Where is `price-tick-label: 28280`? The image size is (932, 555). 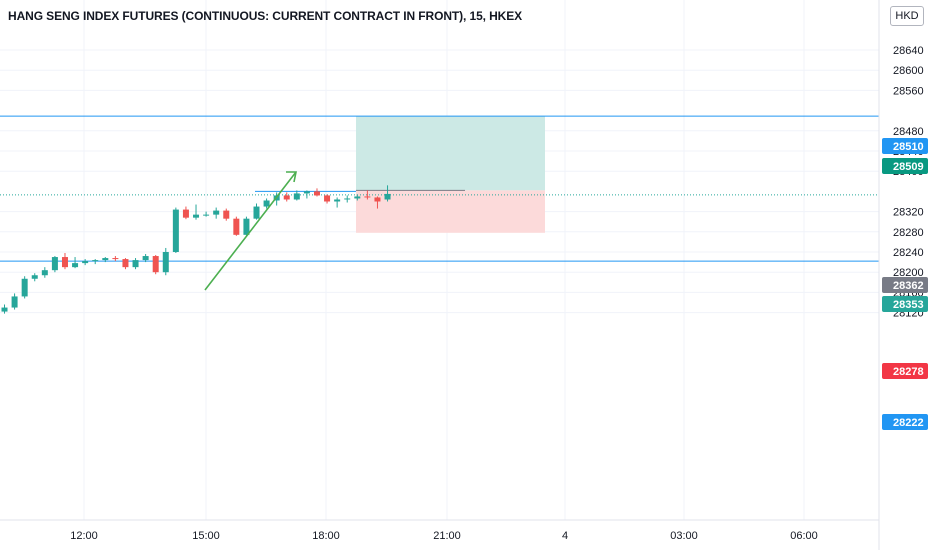 price-tick-label: 28280 is located at coordinates (908, 233).